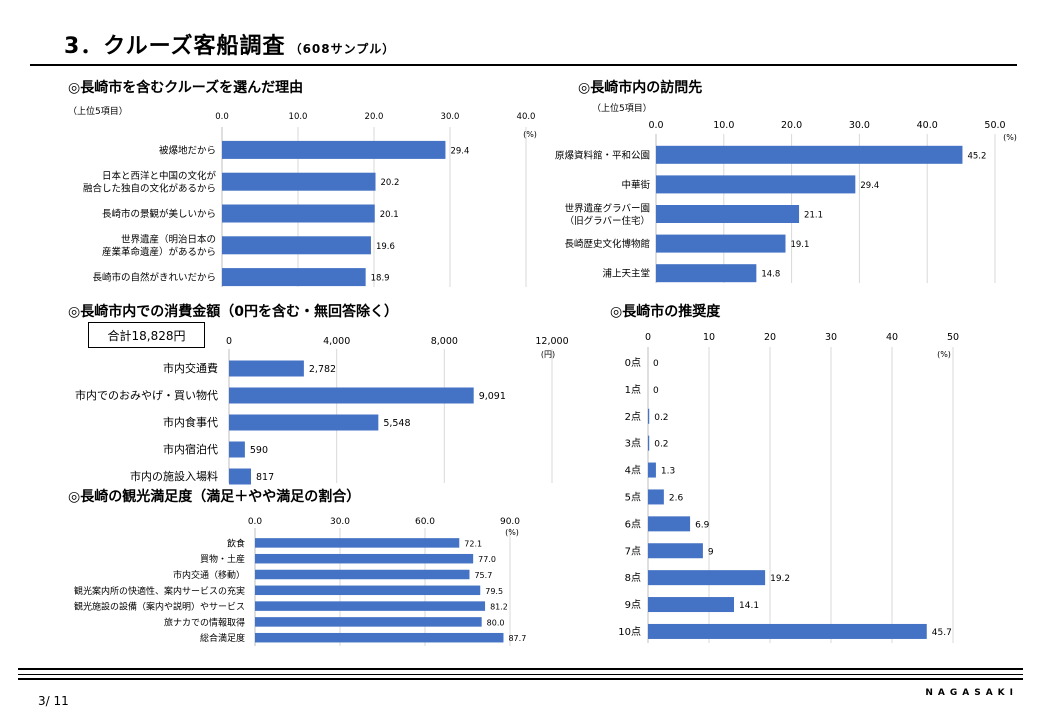 The image size is (1040, 720). I want to click on satisfaction-tick-label: 30.0, so click(340, 522).